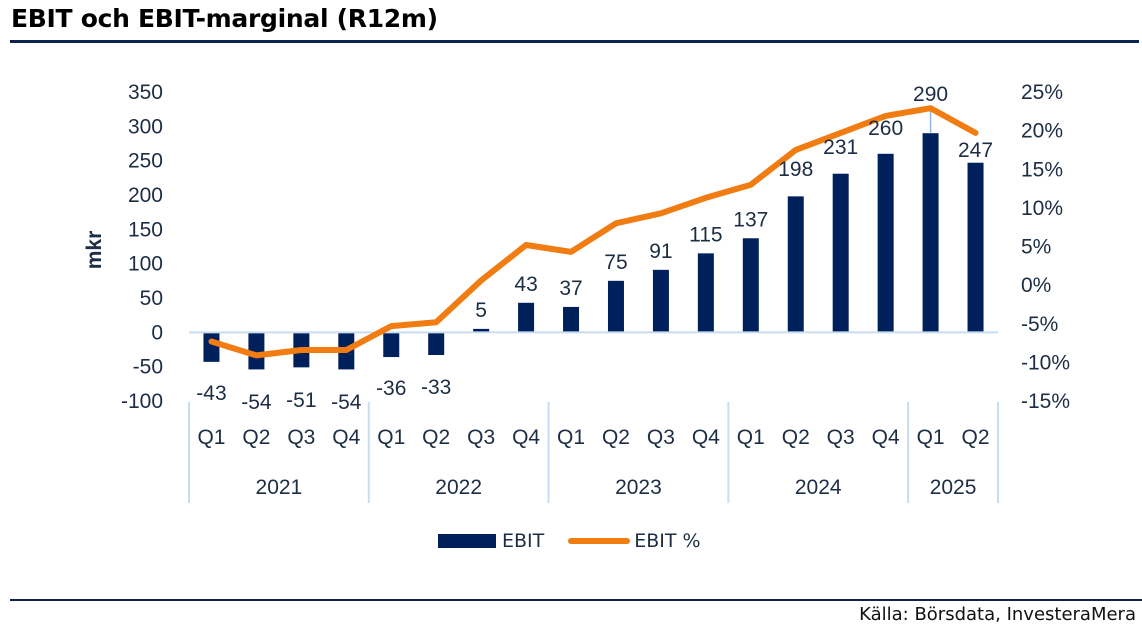 Image resolution: width=1142 pixels, height=633 pixels. I want to click on x-group-label: 2021, so click(279, 487).